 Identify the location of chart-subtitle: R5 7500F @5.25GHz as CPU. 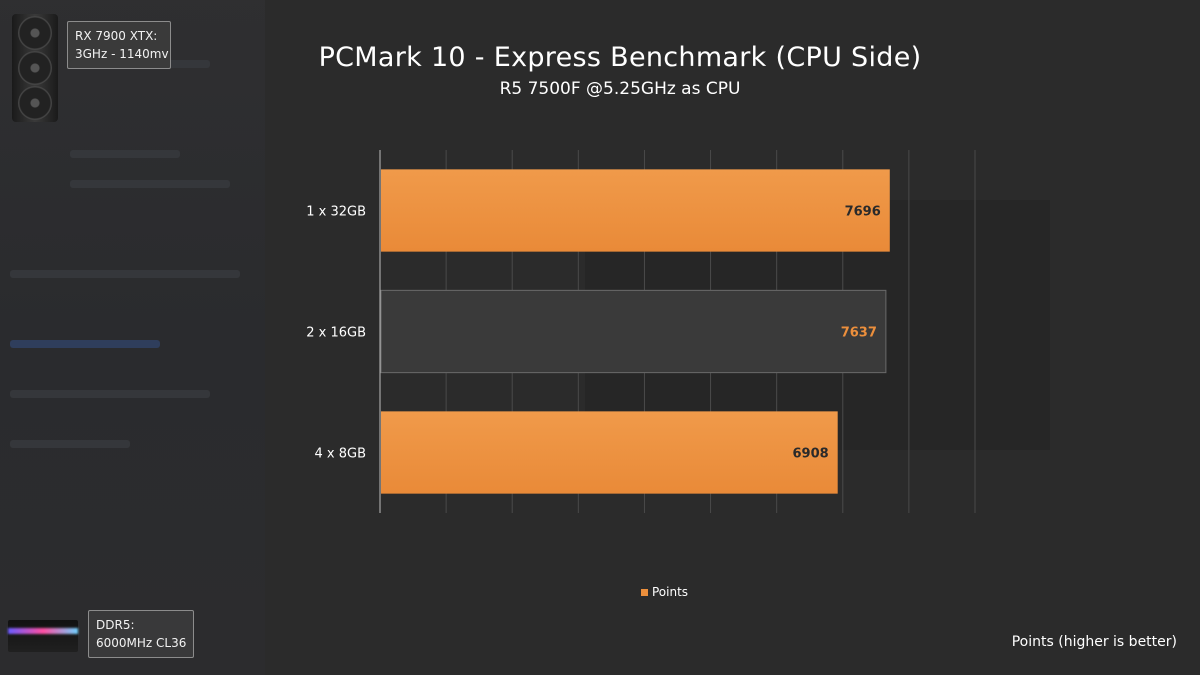
(620, 89).